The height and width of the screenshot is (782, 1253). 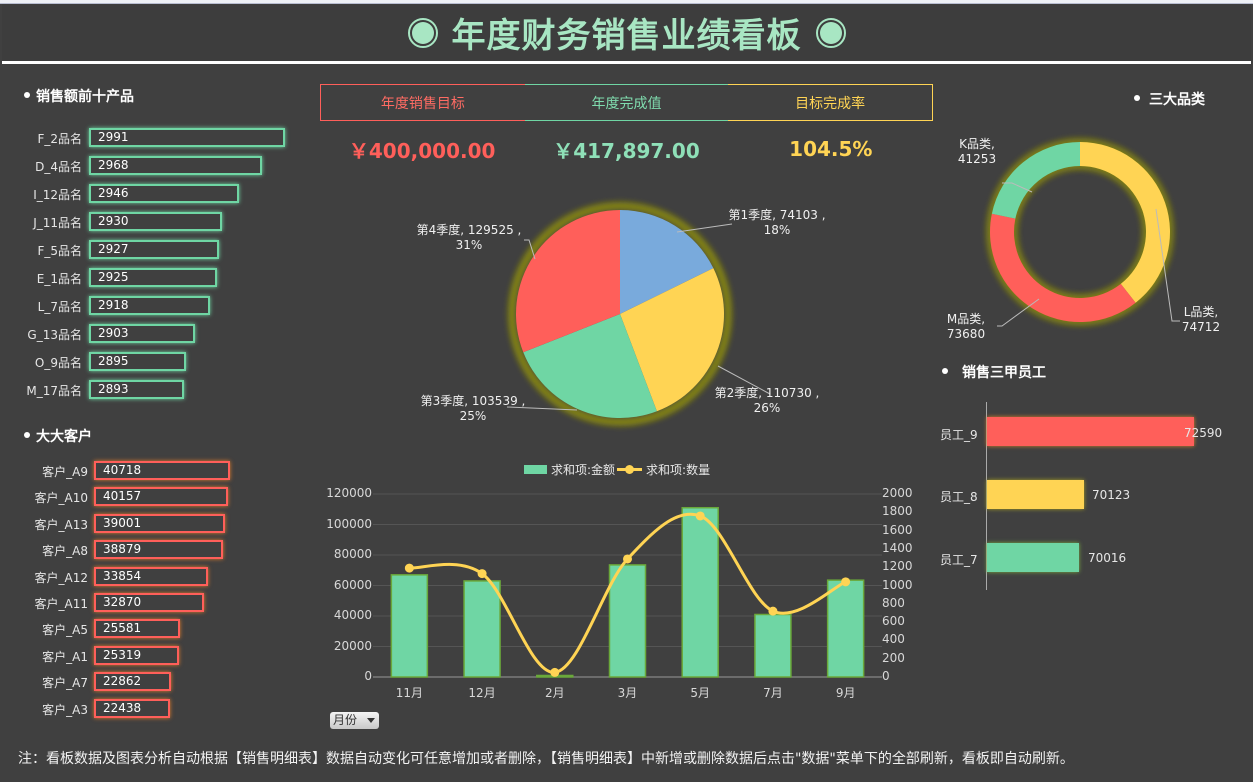 I want to click on y-right-tick: 1000, so click(x=897, y=584).